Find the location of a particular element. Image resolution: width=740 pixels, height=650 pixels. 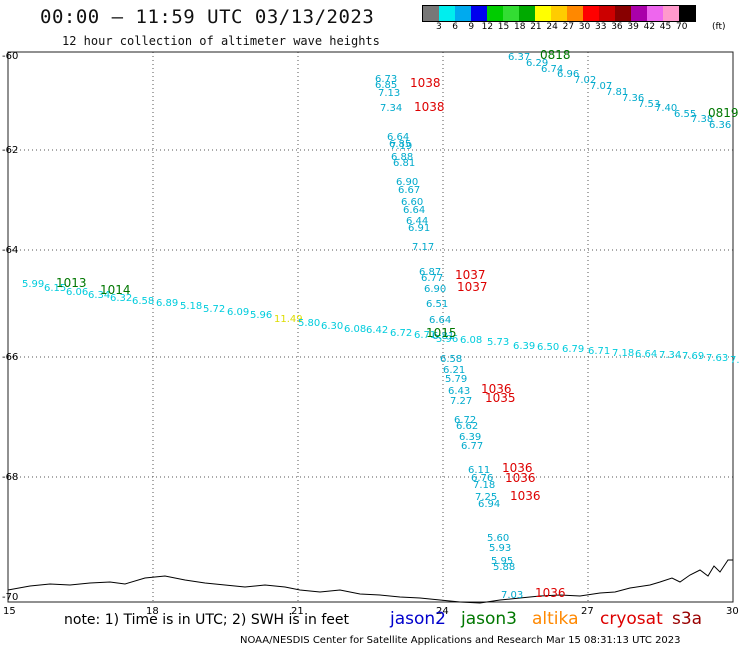

wave-height-label: 6.11 is located at coordinates (479, 470).